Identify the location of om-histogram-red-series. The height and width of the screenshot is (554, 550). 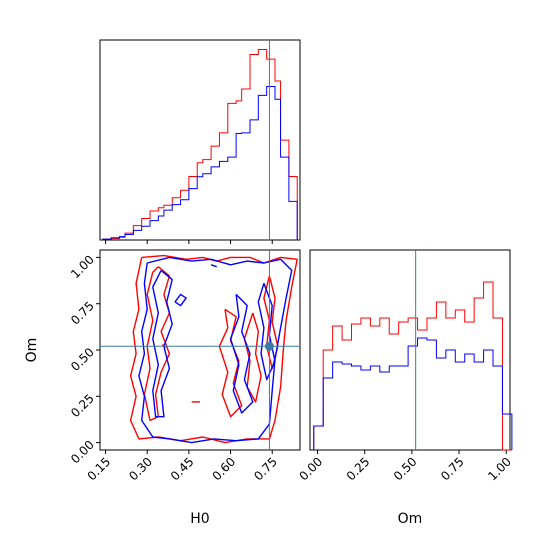
(412, 366).